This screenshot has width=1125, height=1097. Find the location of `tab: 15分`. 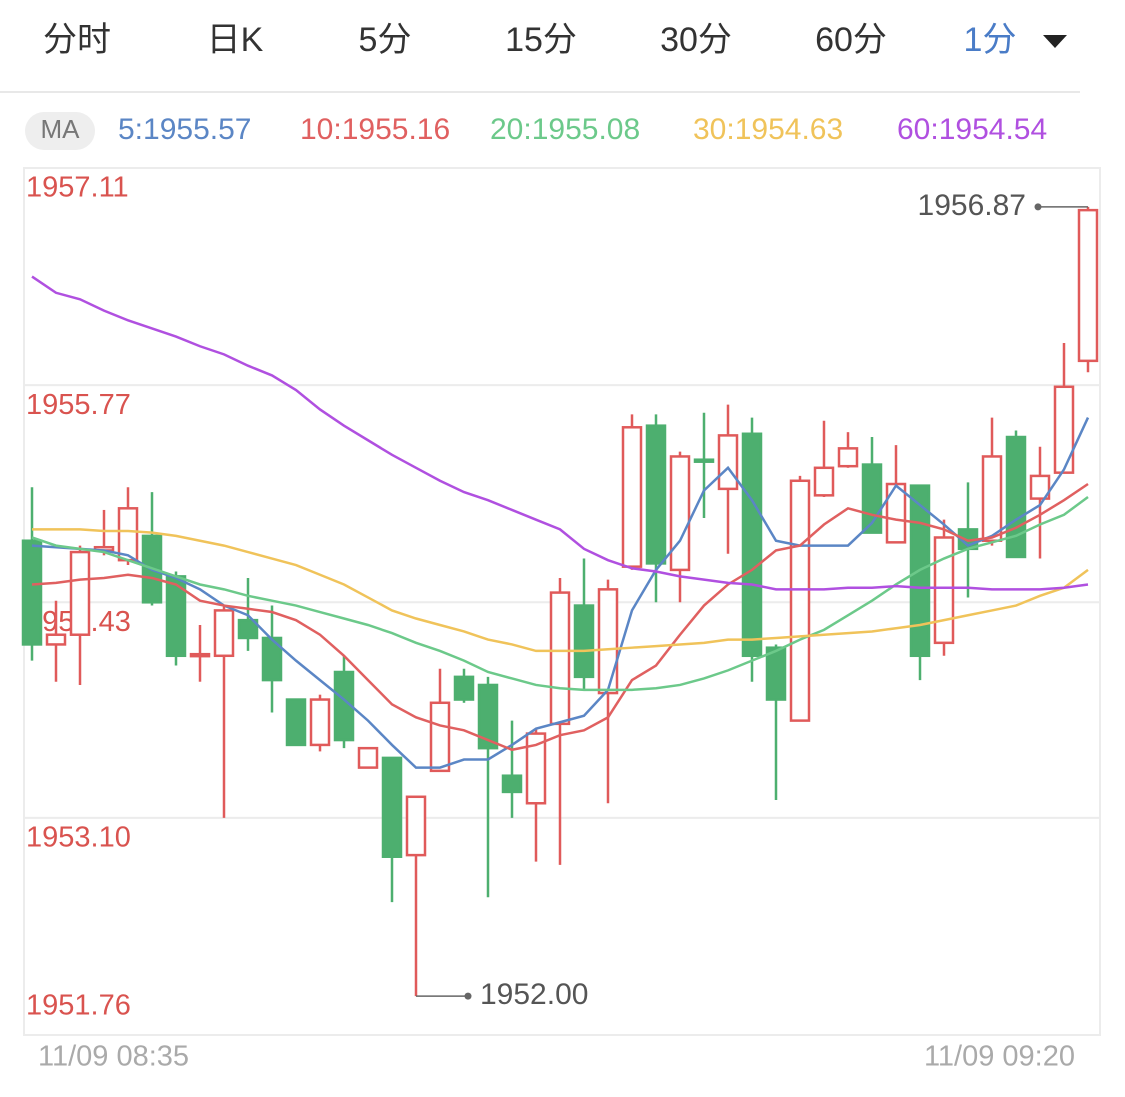

tab: 15分 is located at coordinates (541, 40).